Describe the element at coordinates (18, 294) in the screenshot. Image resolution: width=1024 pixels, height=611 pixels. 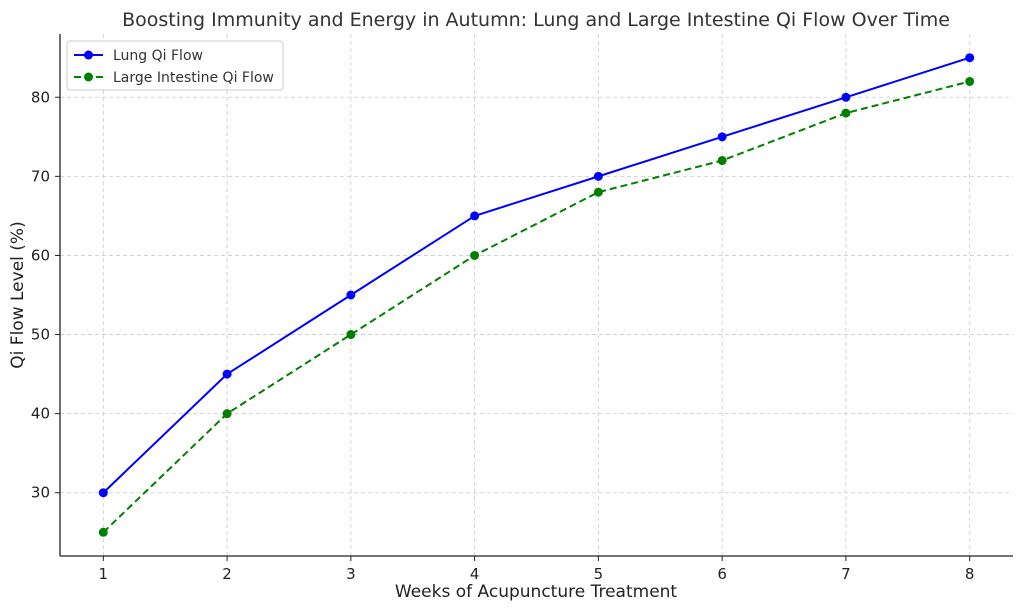
I see `y-axis-title: Qi Flow Level (%)` at that location.